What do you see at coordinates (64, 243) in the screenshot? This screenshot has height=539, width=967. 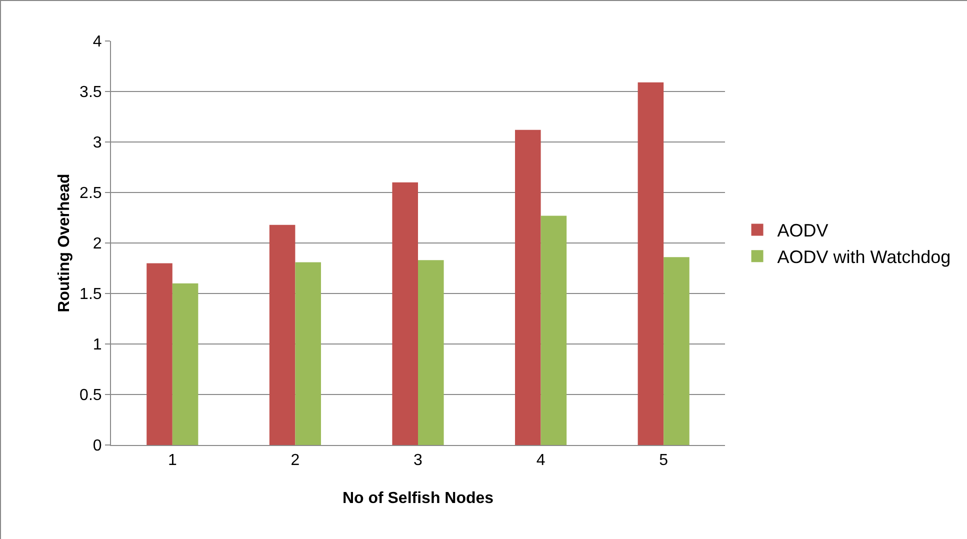 I see `y-axis-title: Routing Overhead` at bounding box center [64, 243].